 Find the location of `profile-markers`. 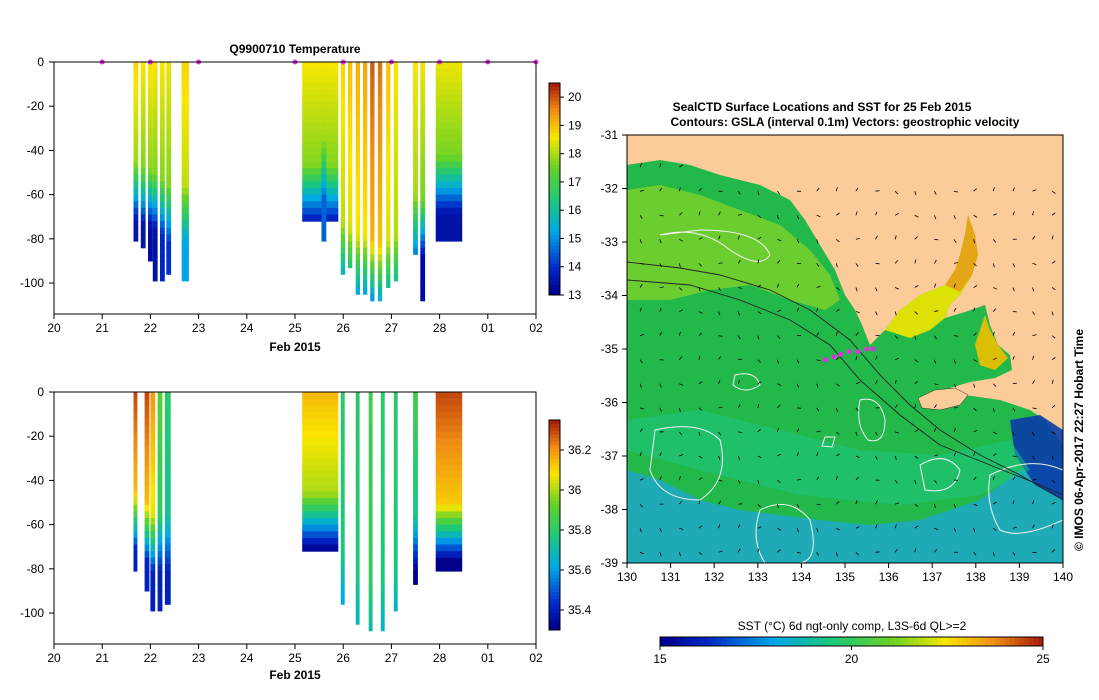

profile-markers is located at coordinates (319, 62).